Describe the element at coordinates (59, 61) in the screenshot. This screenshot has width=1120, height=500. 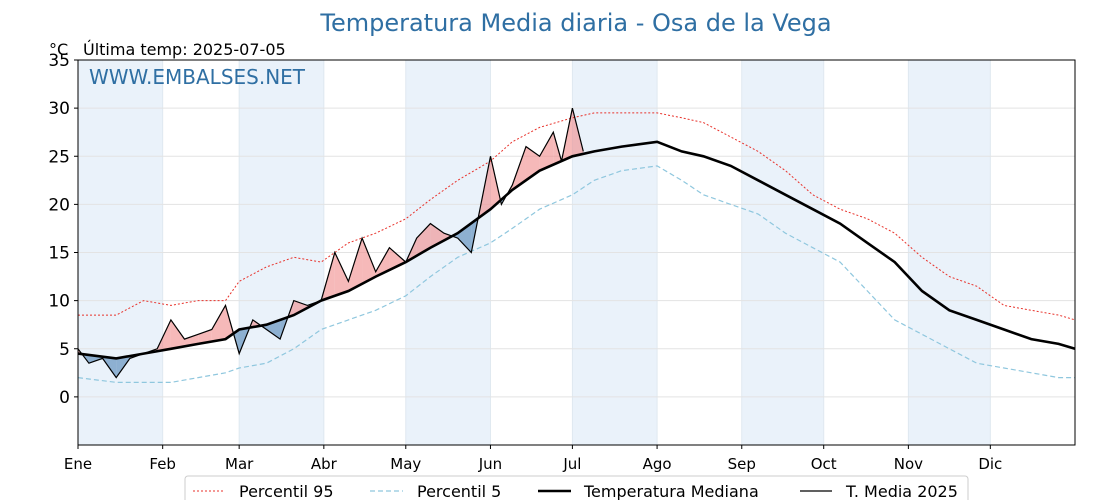
I see `y-tick-label: 35` at that location.